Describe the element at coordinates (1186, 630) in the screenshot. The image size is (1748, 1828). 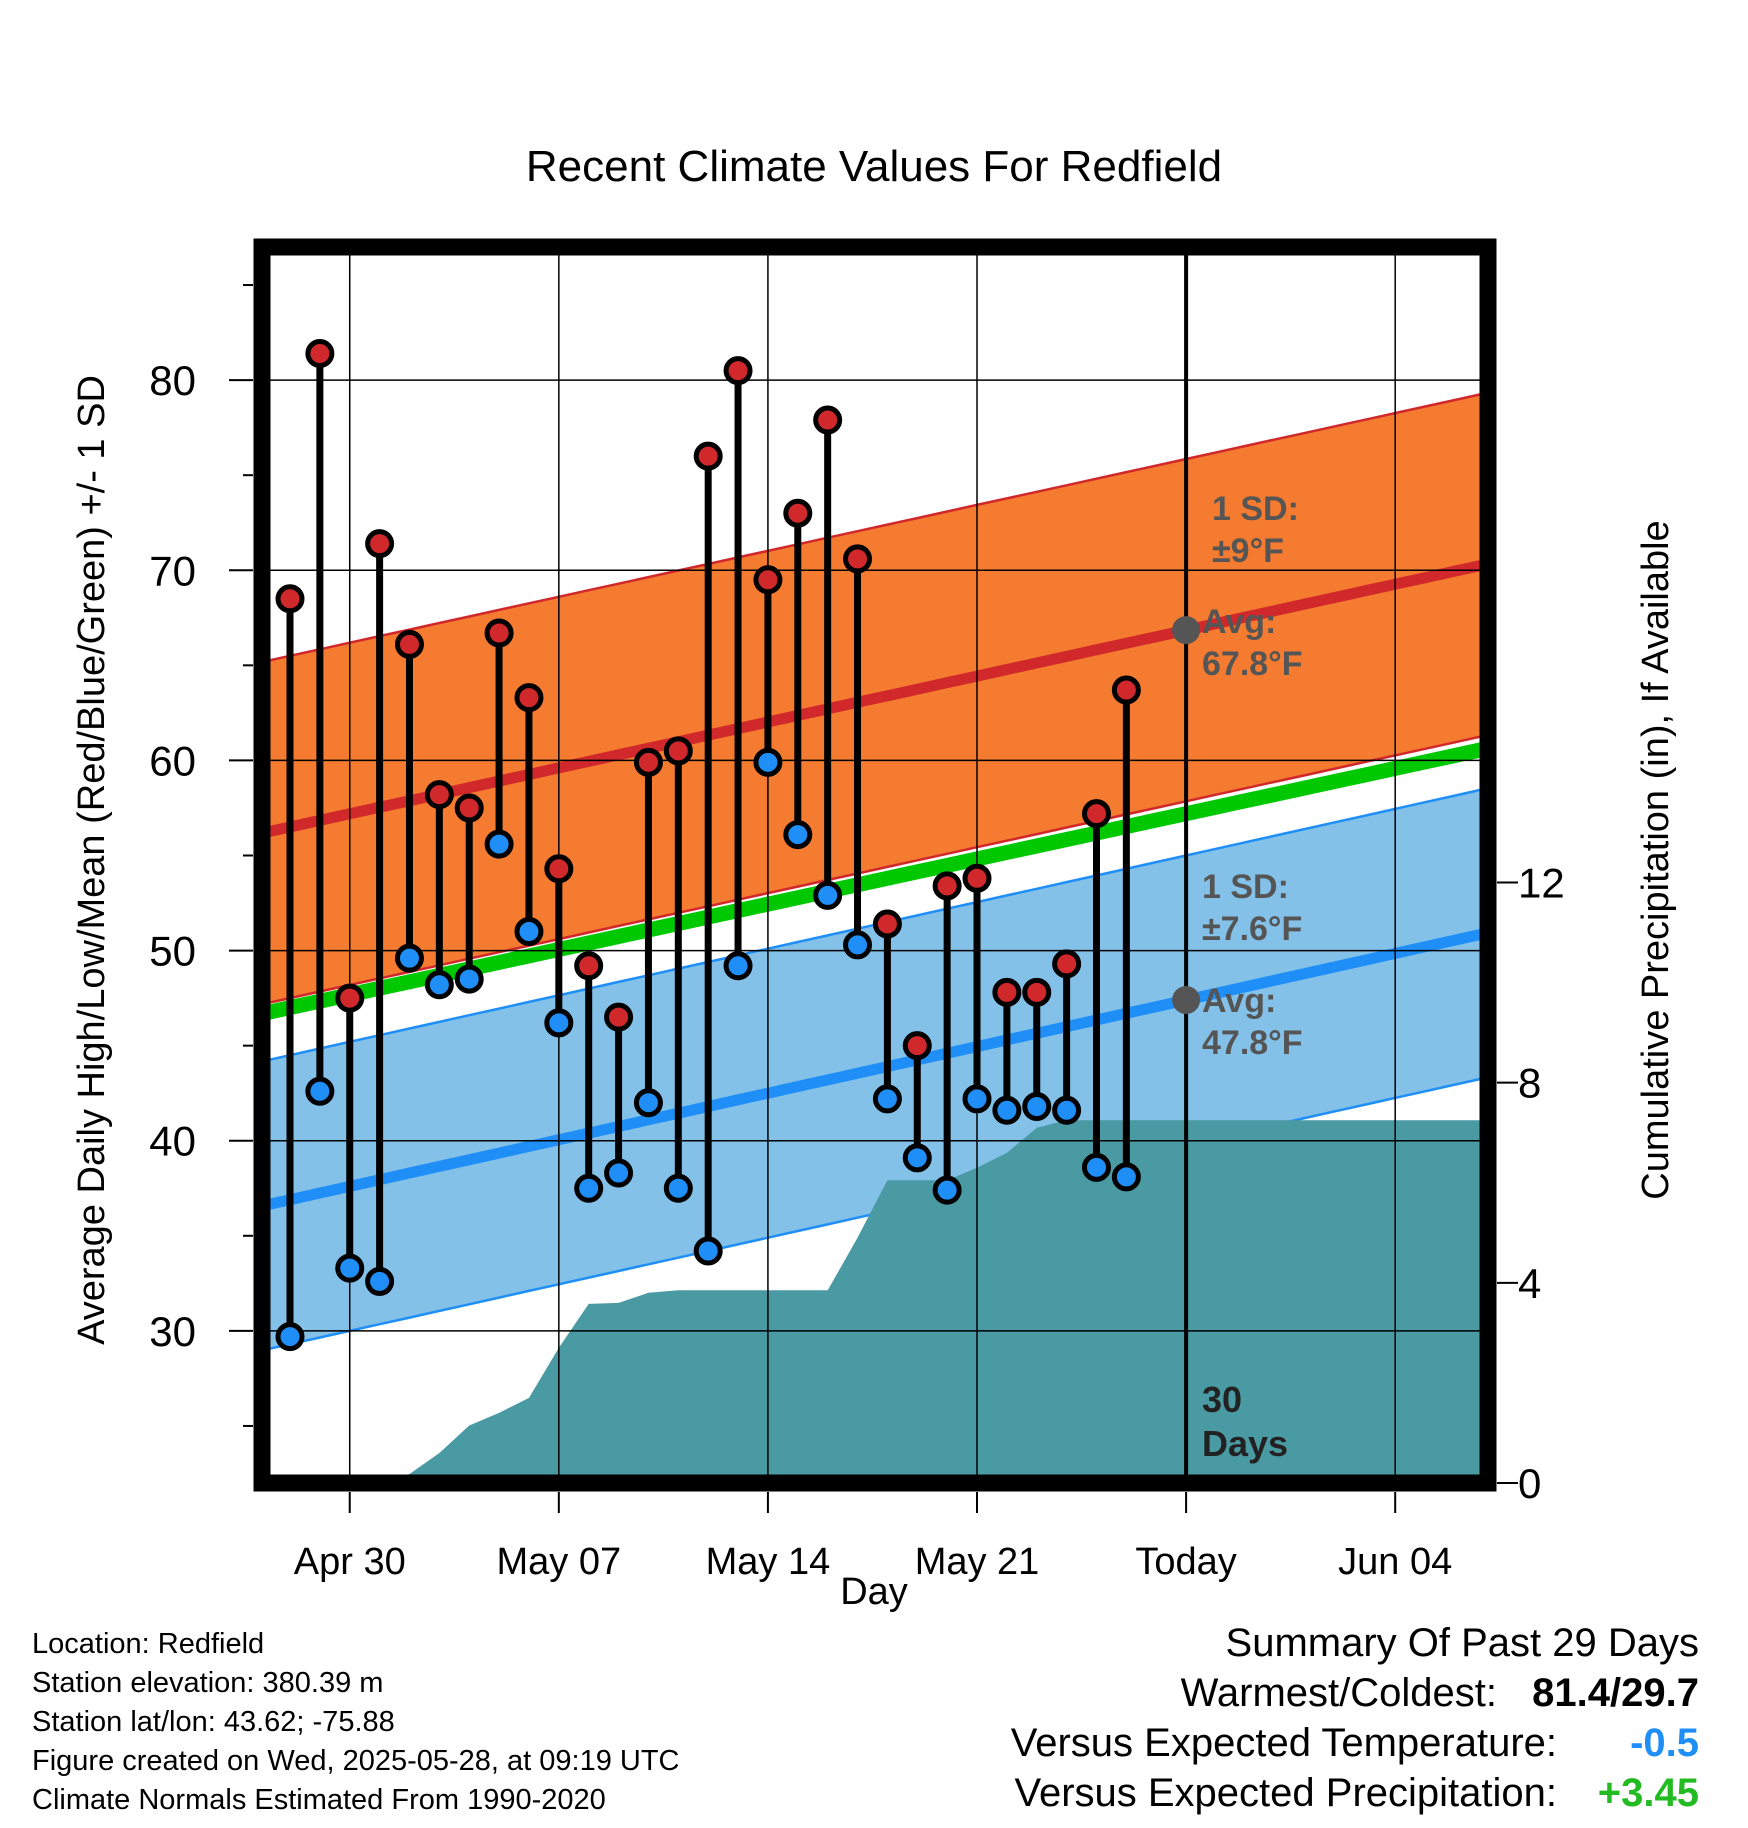
I see `today-high-avg-marker` at that location.